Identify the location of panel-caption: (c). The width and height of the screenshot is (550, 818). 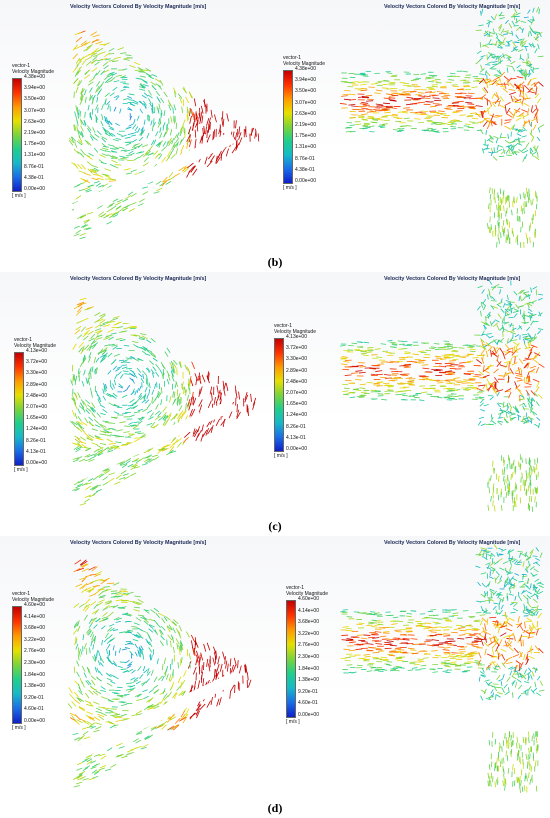
(275, 526).